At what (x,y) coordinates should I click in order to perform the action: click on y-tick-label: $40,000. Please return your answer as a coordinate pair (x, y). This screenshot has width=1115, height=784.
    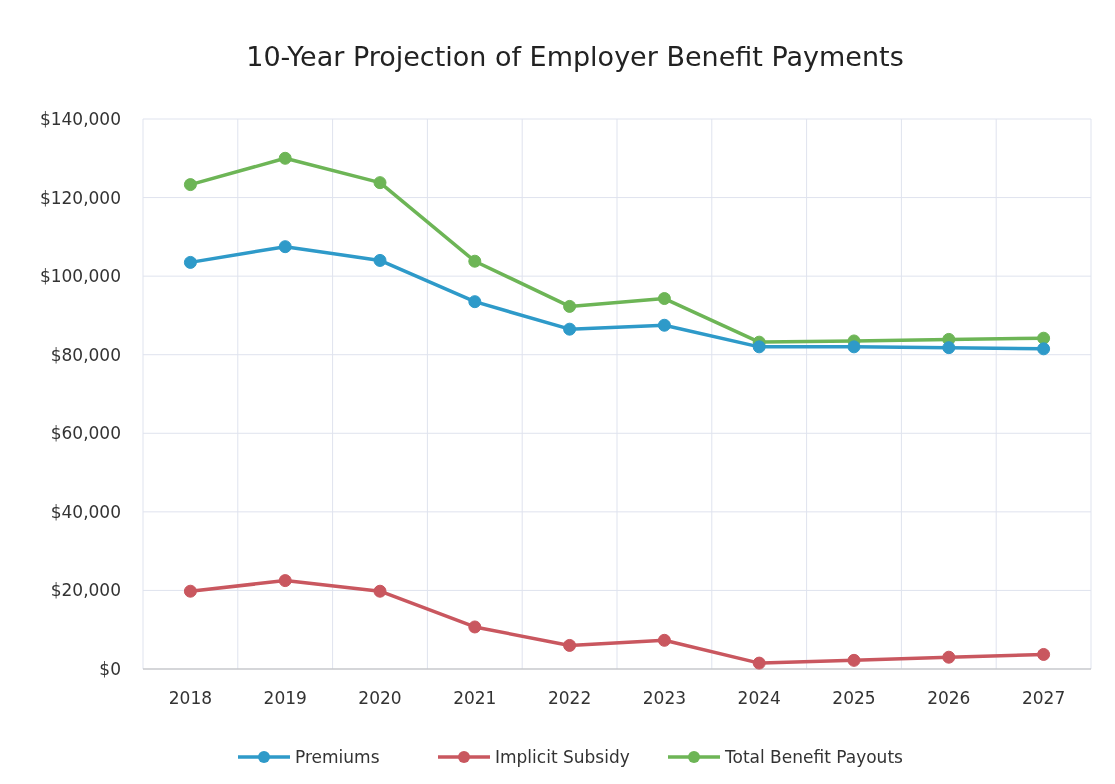
    Looking at the image, I should click on (85, 511).